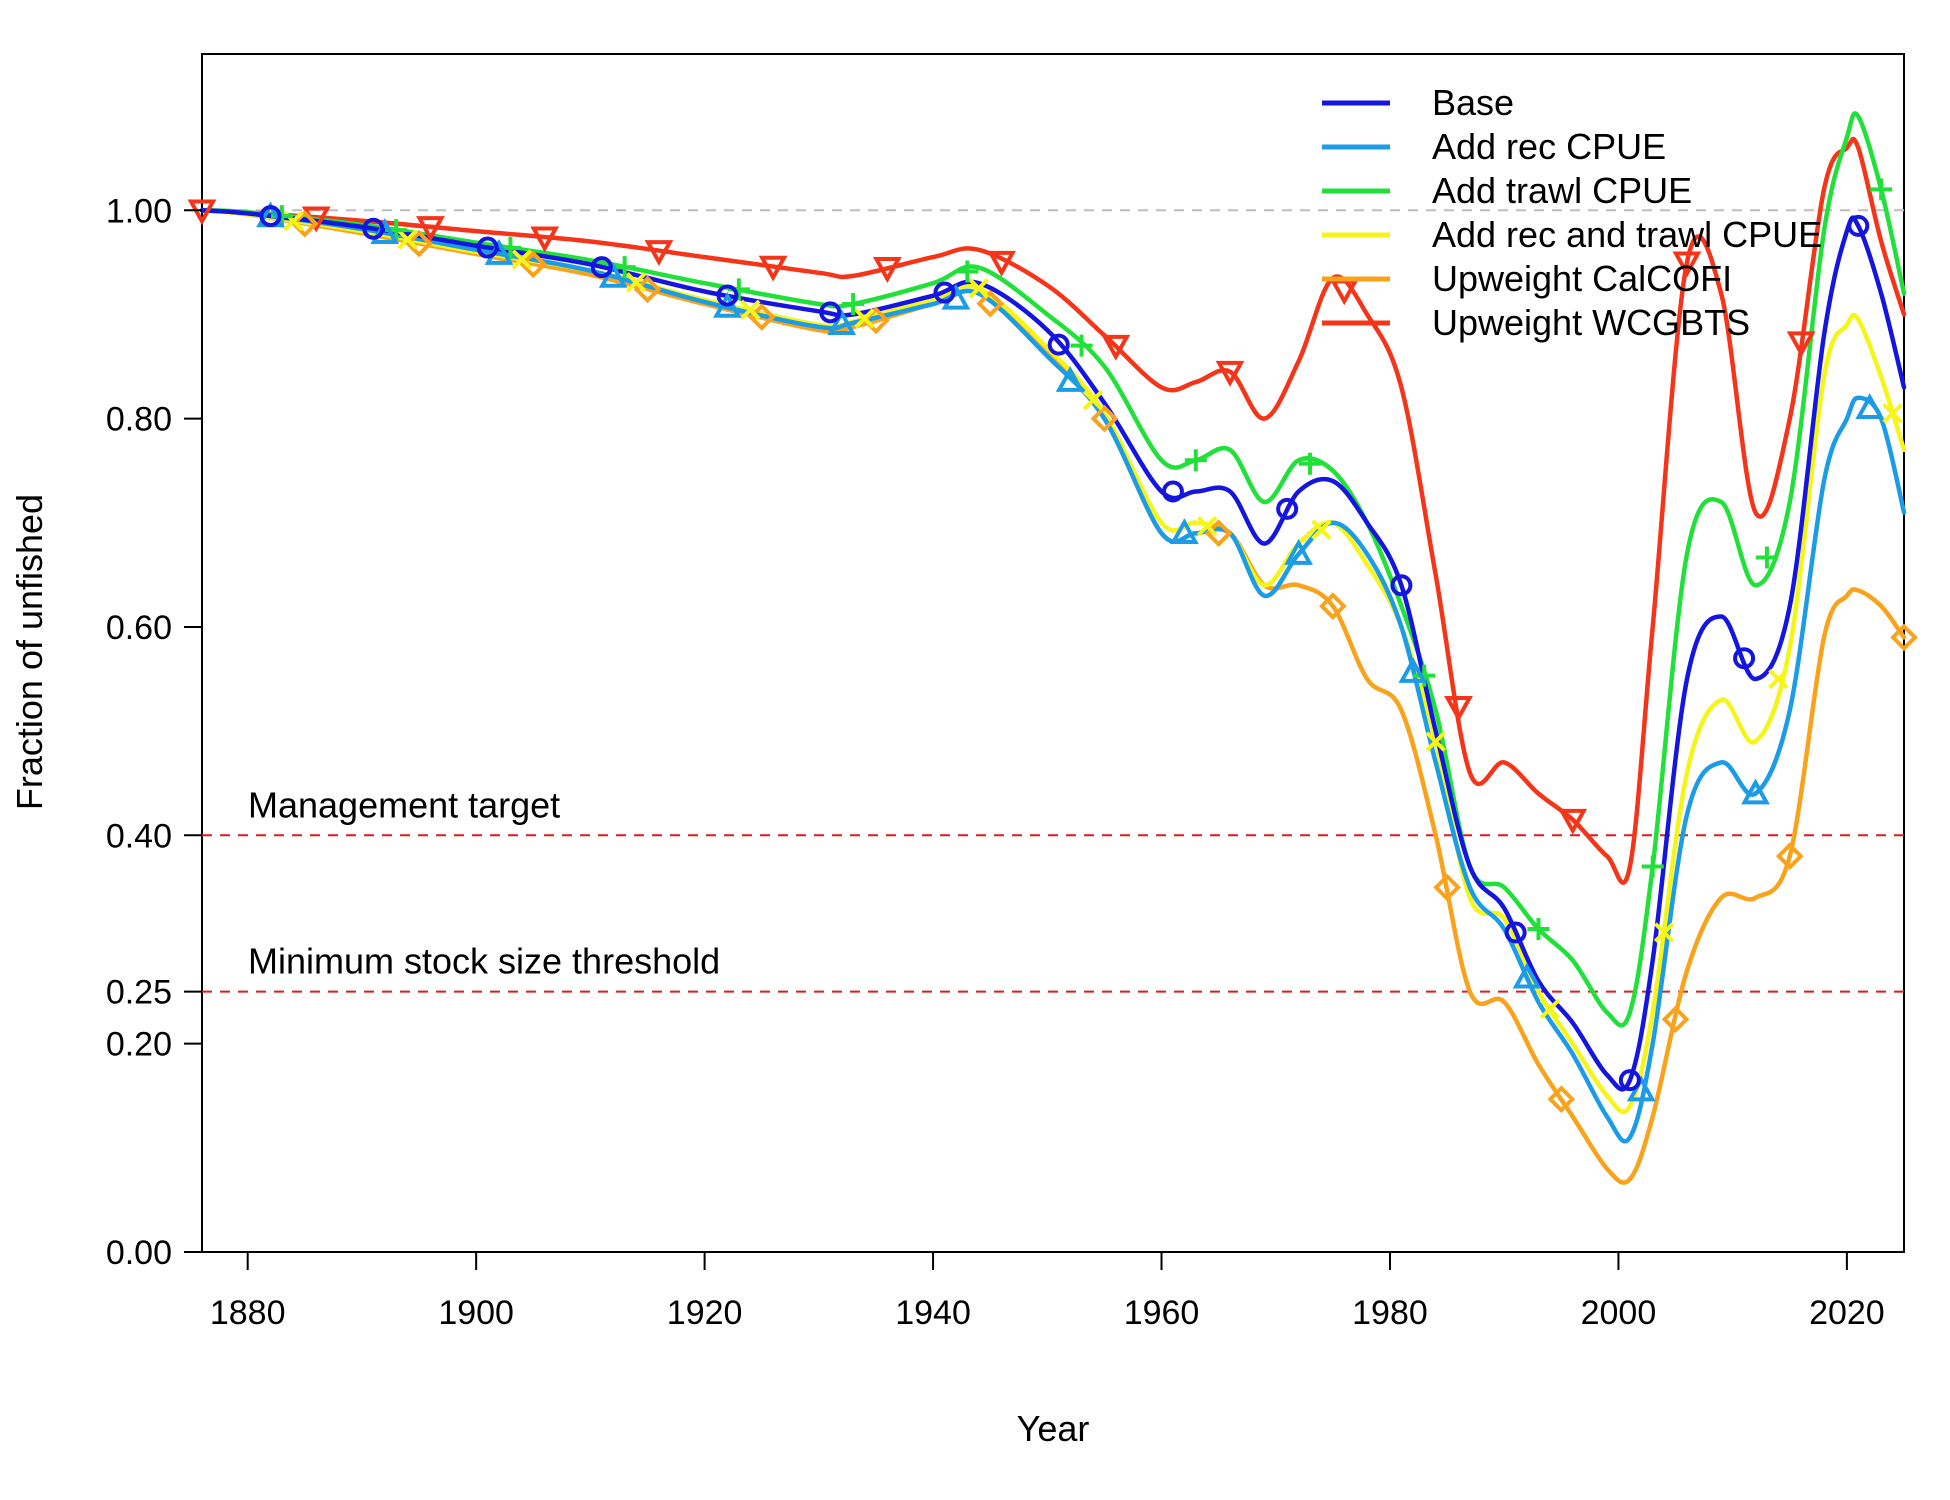  I want to click on y-tick-label-1: 0.20, so click(139, 1045).